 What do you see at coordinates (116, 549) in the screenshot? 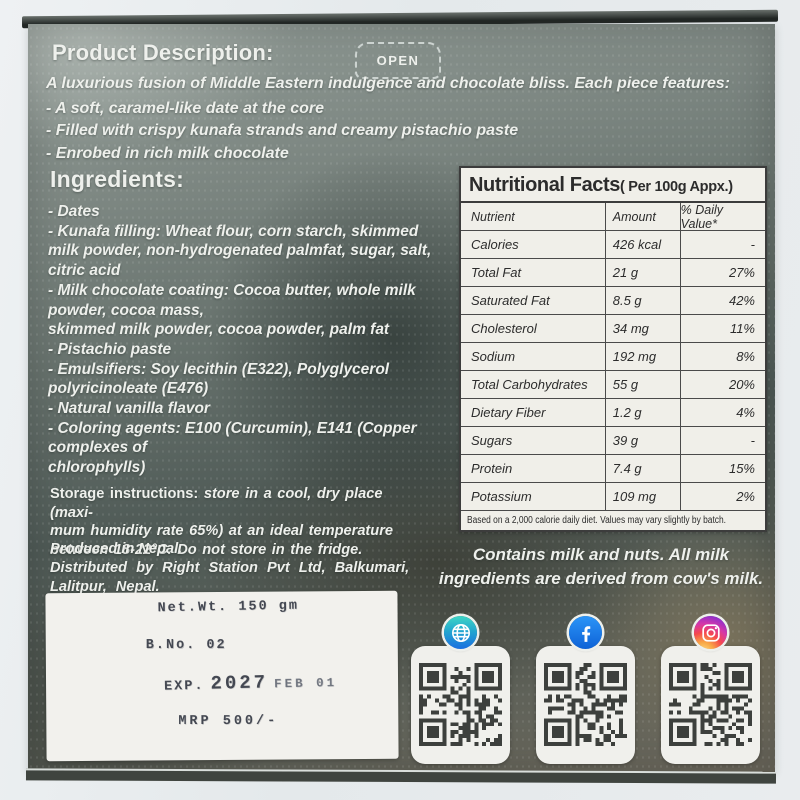
I see `produced-in: Produced in Nepal.` at bounding box center [116, 549].